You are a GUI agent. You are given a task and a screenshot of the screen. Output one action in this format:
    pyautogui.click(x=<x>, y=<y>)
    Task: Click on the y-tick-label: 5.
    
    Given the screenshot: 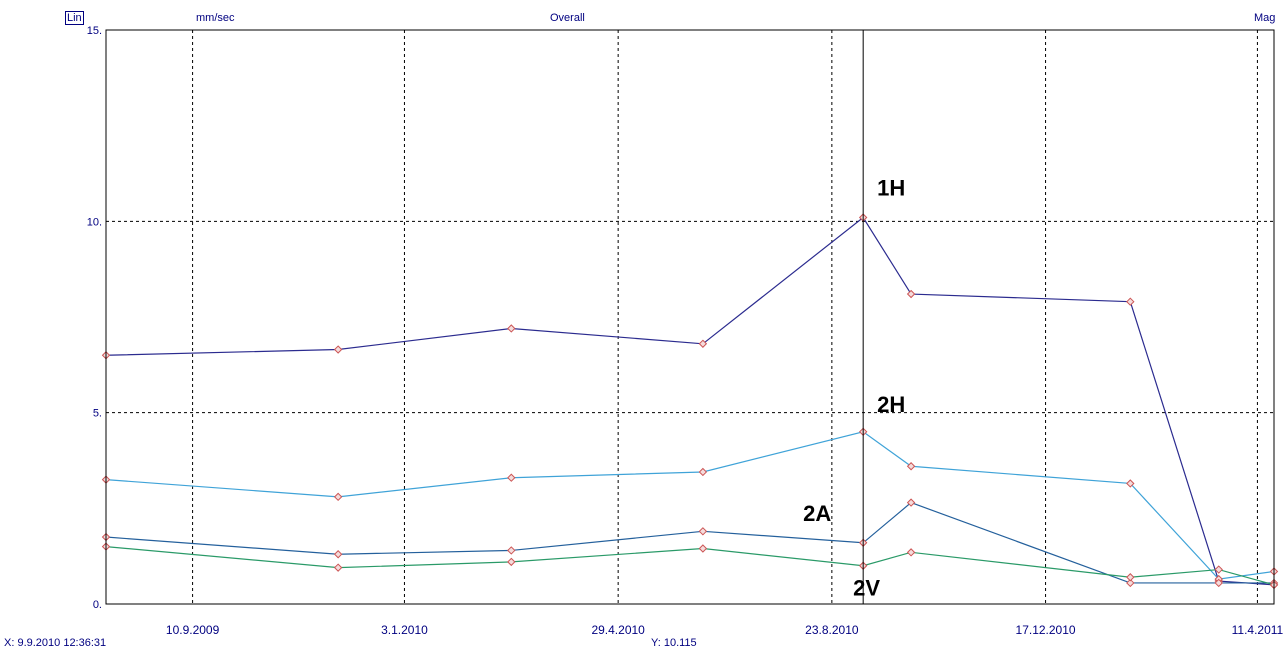 What is the action you would take?
    pyautogui.click(x=97, y=414)
    